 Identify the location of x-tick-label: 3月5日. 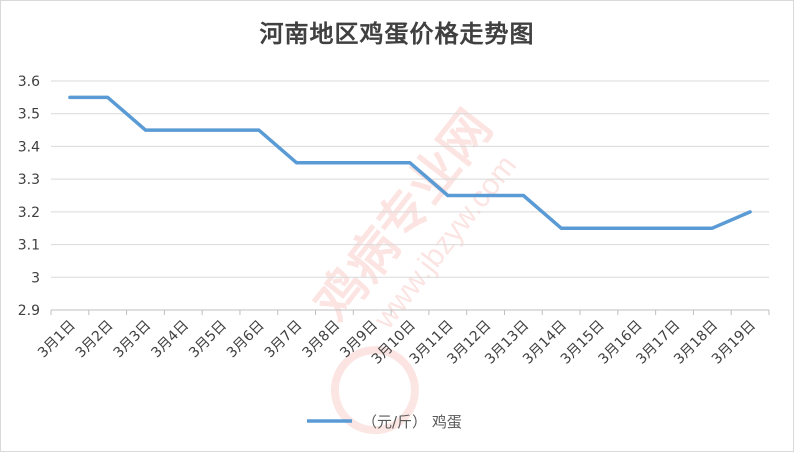
(208, 340).